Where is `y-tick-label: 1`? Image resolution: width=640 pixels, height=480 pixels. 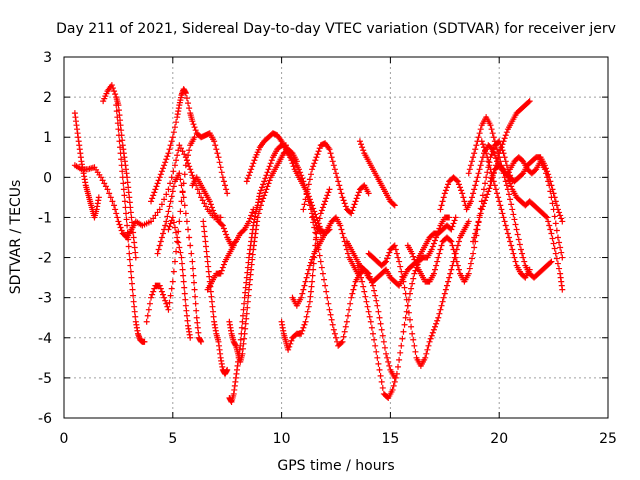
y-tick-label: 1 is located at coordinates (47, 138).